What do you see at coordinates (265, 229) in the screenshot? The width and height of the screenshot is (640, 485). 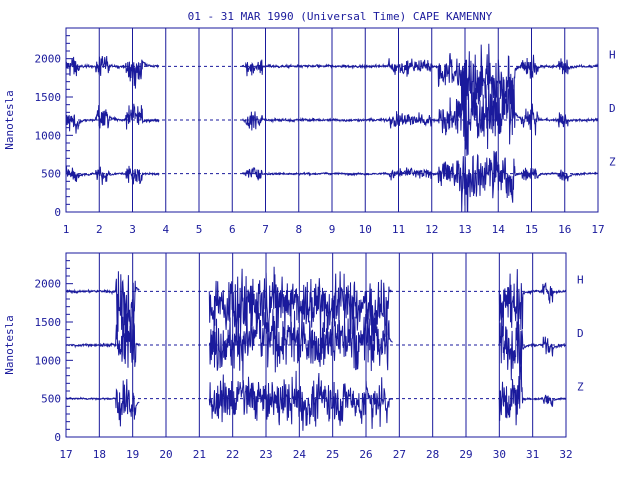 I see `x-tick-label: 7` at bounding box center [265, 229].